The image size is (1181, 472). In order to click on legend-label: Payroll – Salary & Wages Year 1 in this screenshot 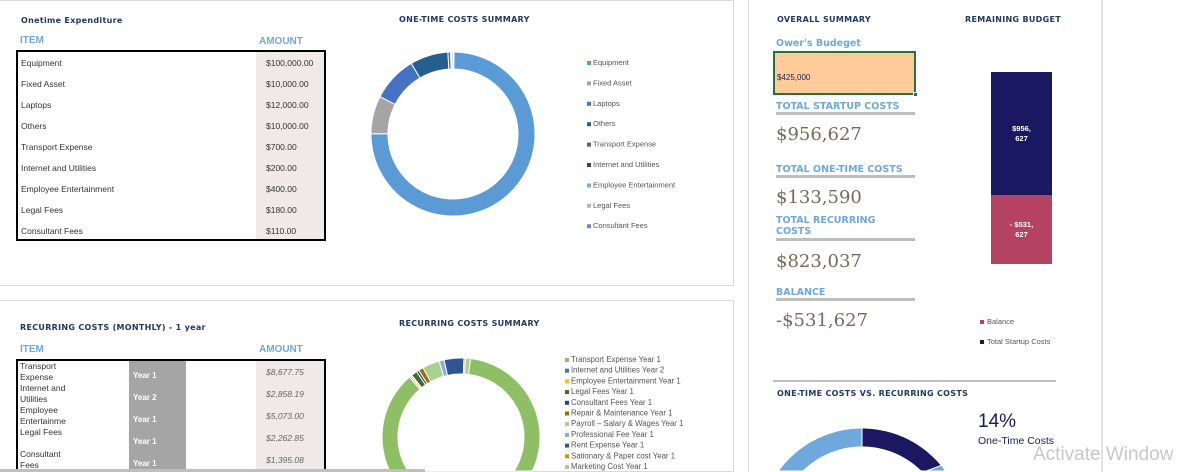, I will do `click(627, 423)`.